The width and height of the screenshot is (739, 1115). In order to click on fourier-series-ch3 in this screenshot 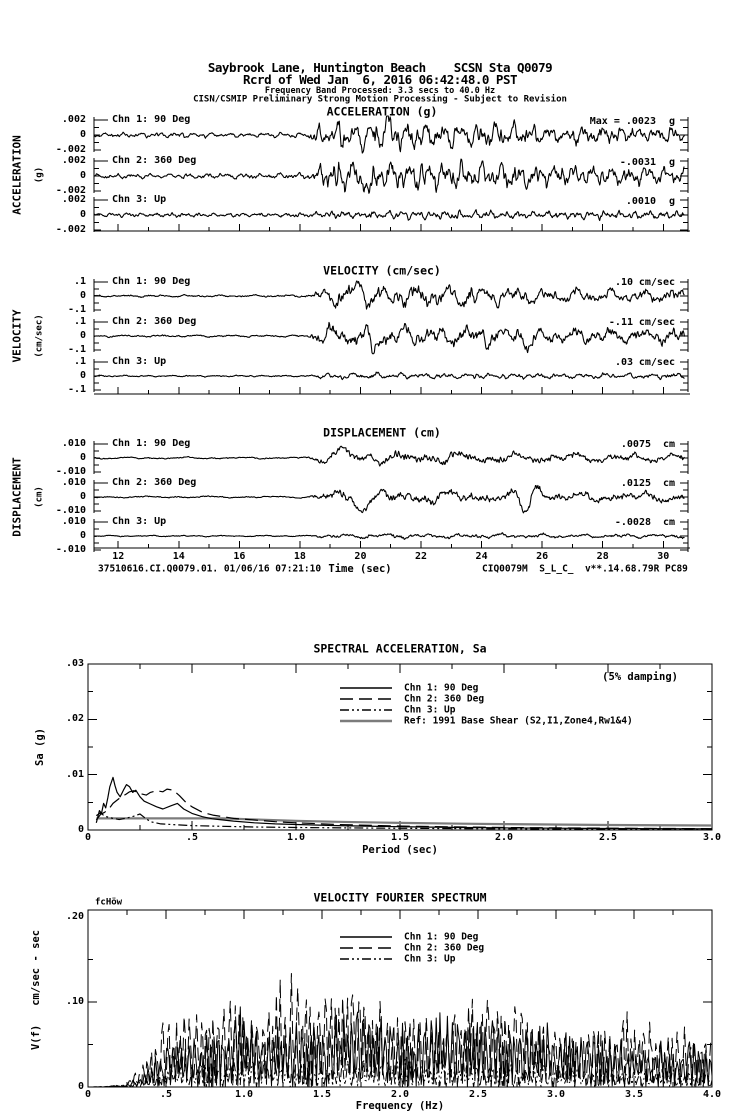, I will do `click(400, 1073)`.